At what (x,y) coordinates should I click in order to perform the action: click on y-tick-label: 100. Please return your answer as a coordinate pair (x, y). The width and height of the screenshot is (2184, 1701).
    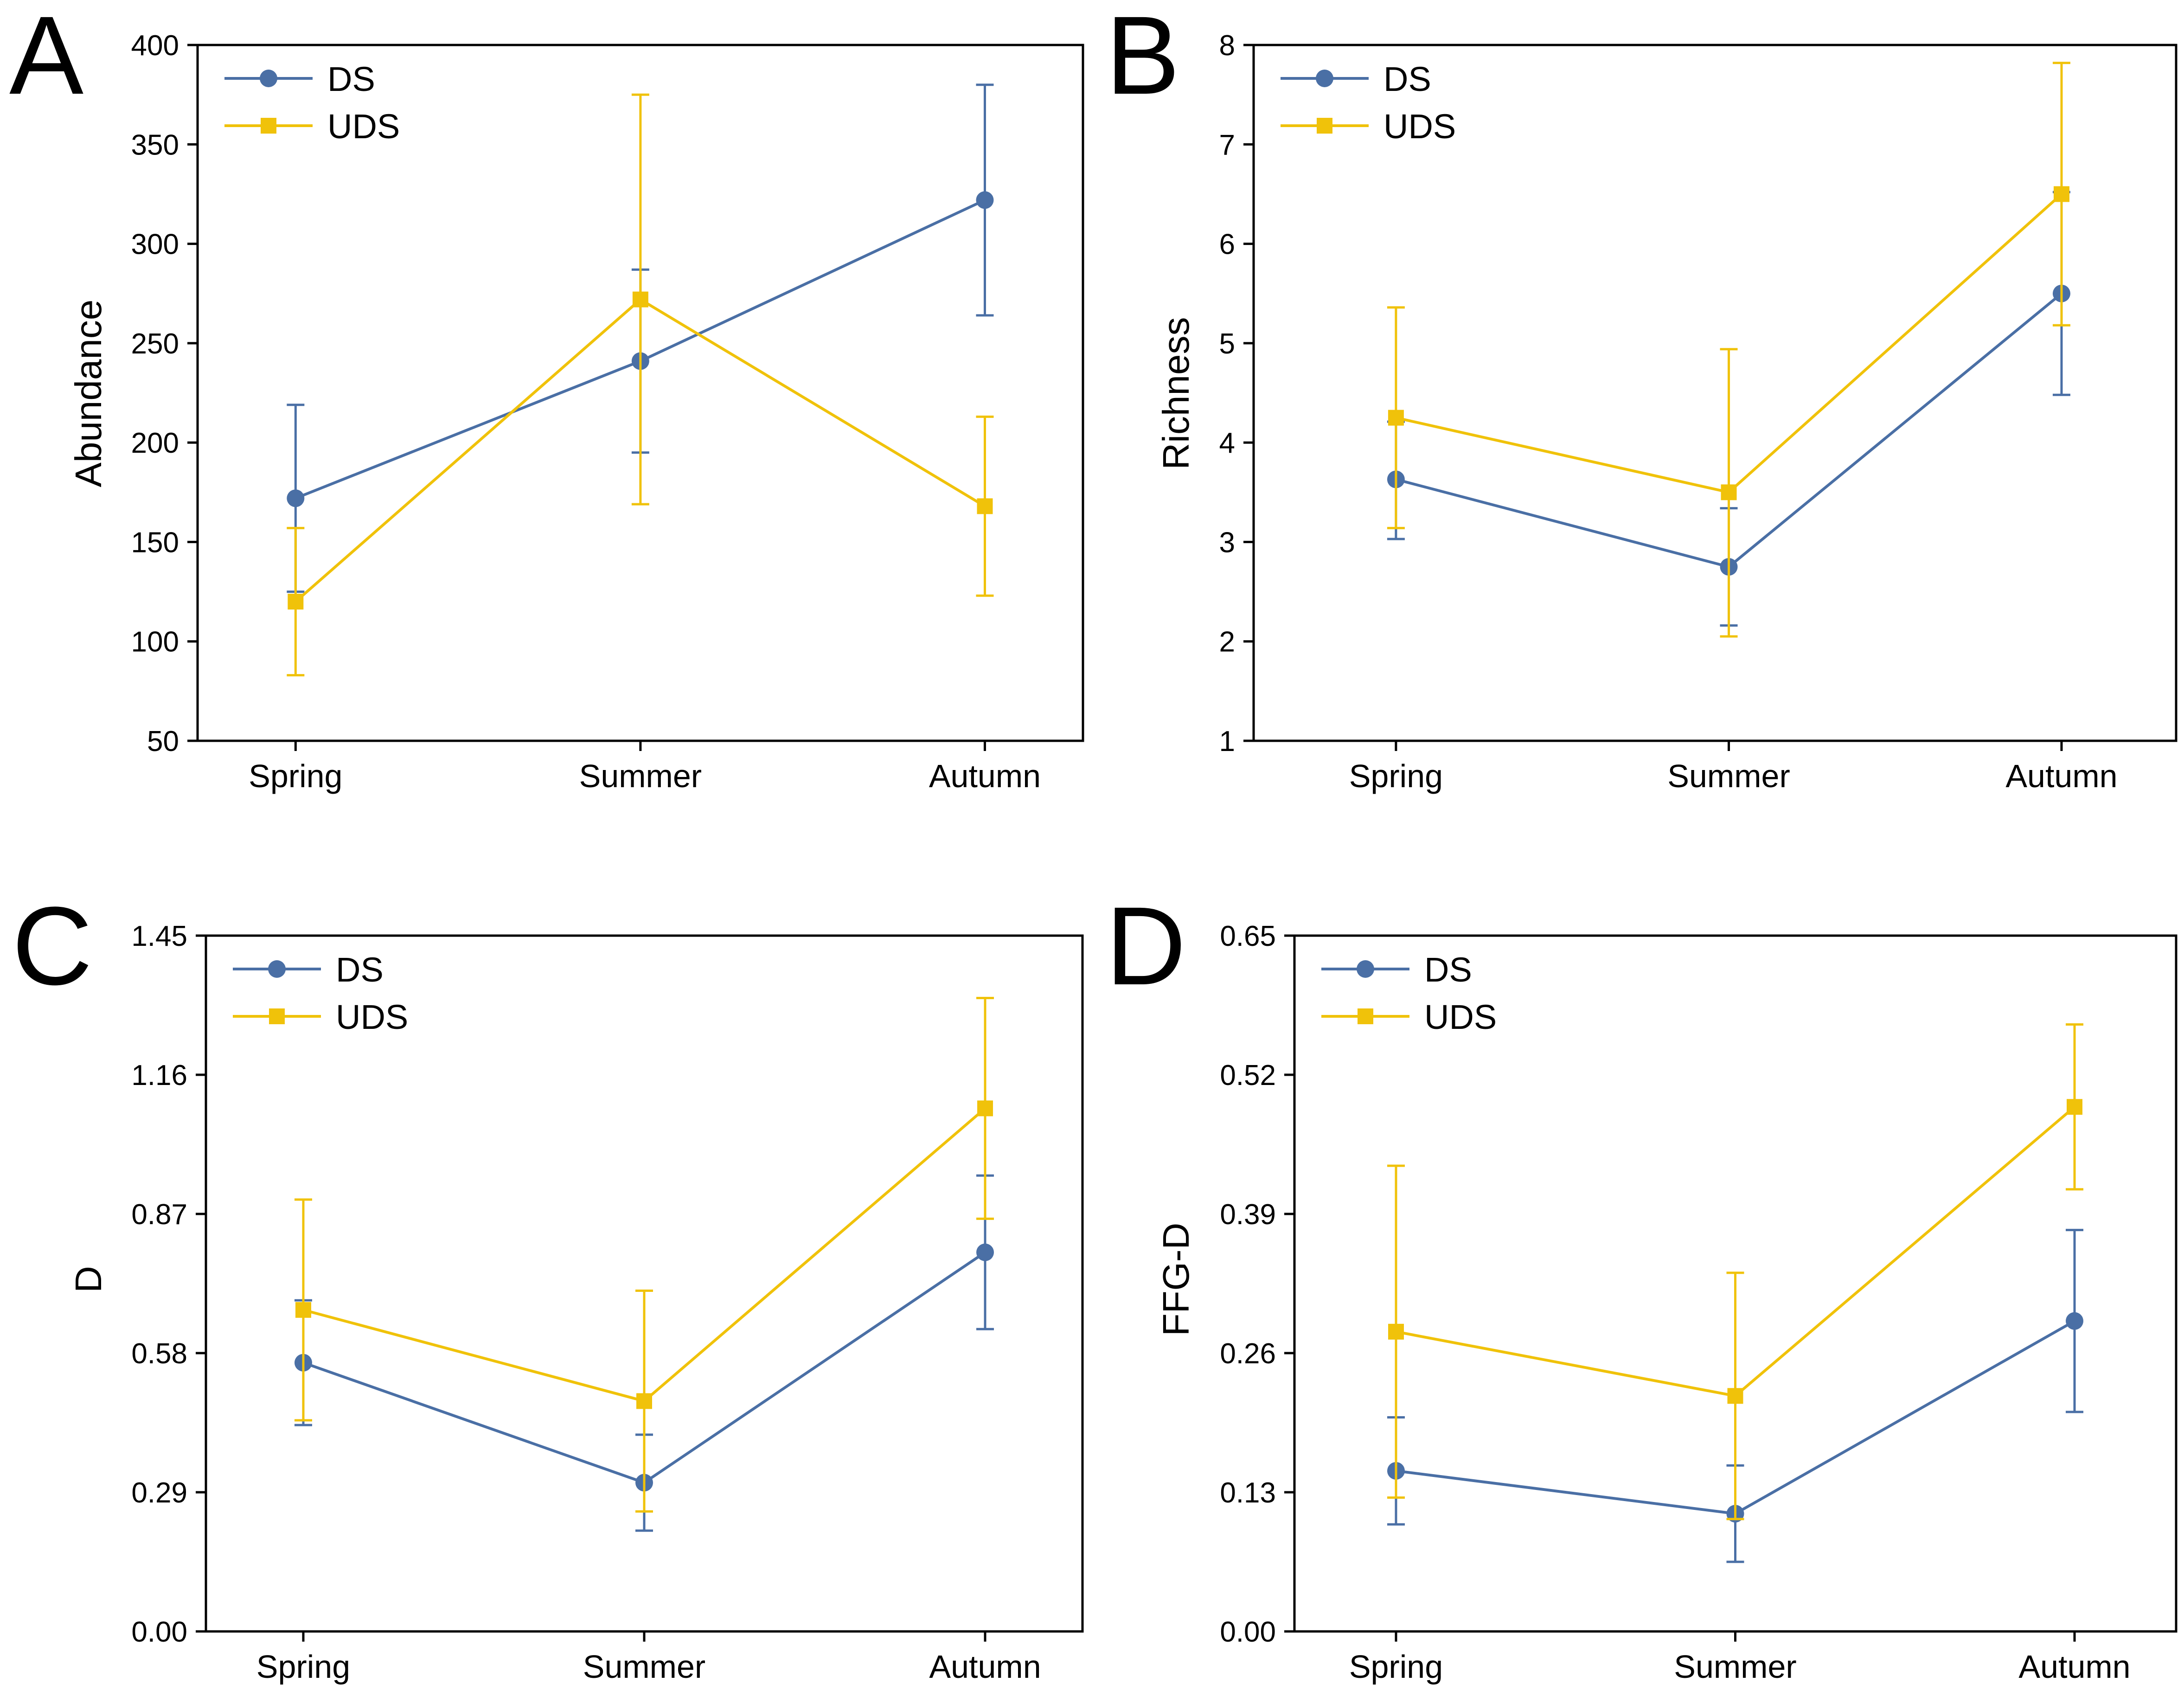
    Looking at the image, I should click on (155, 642).